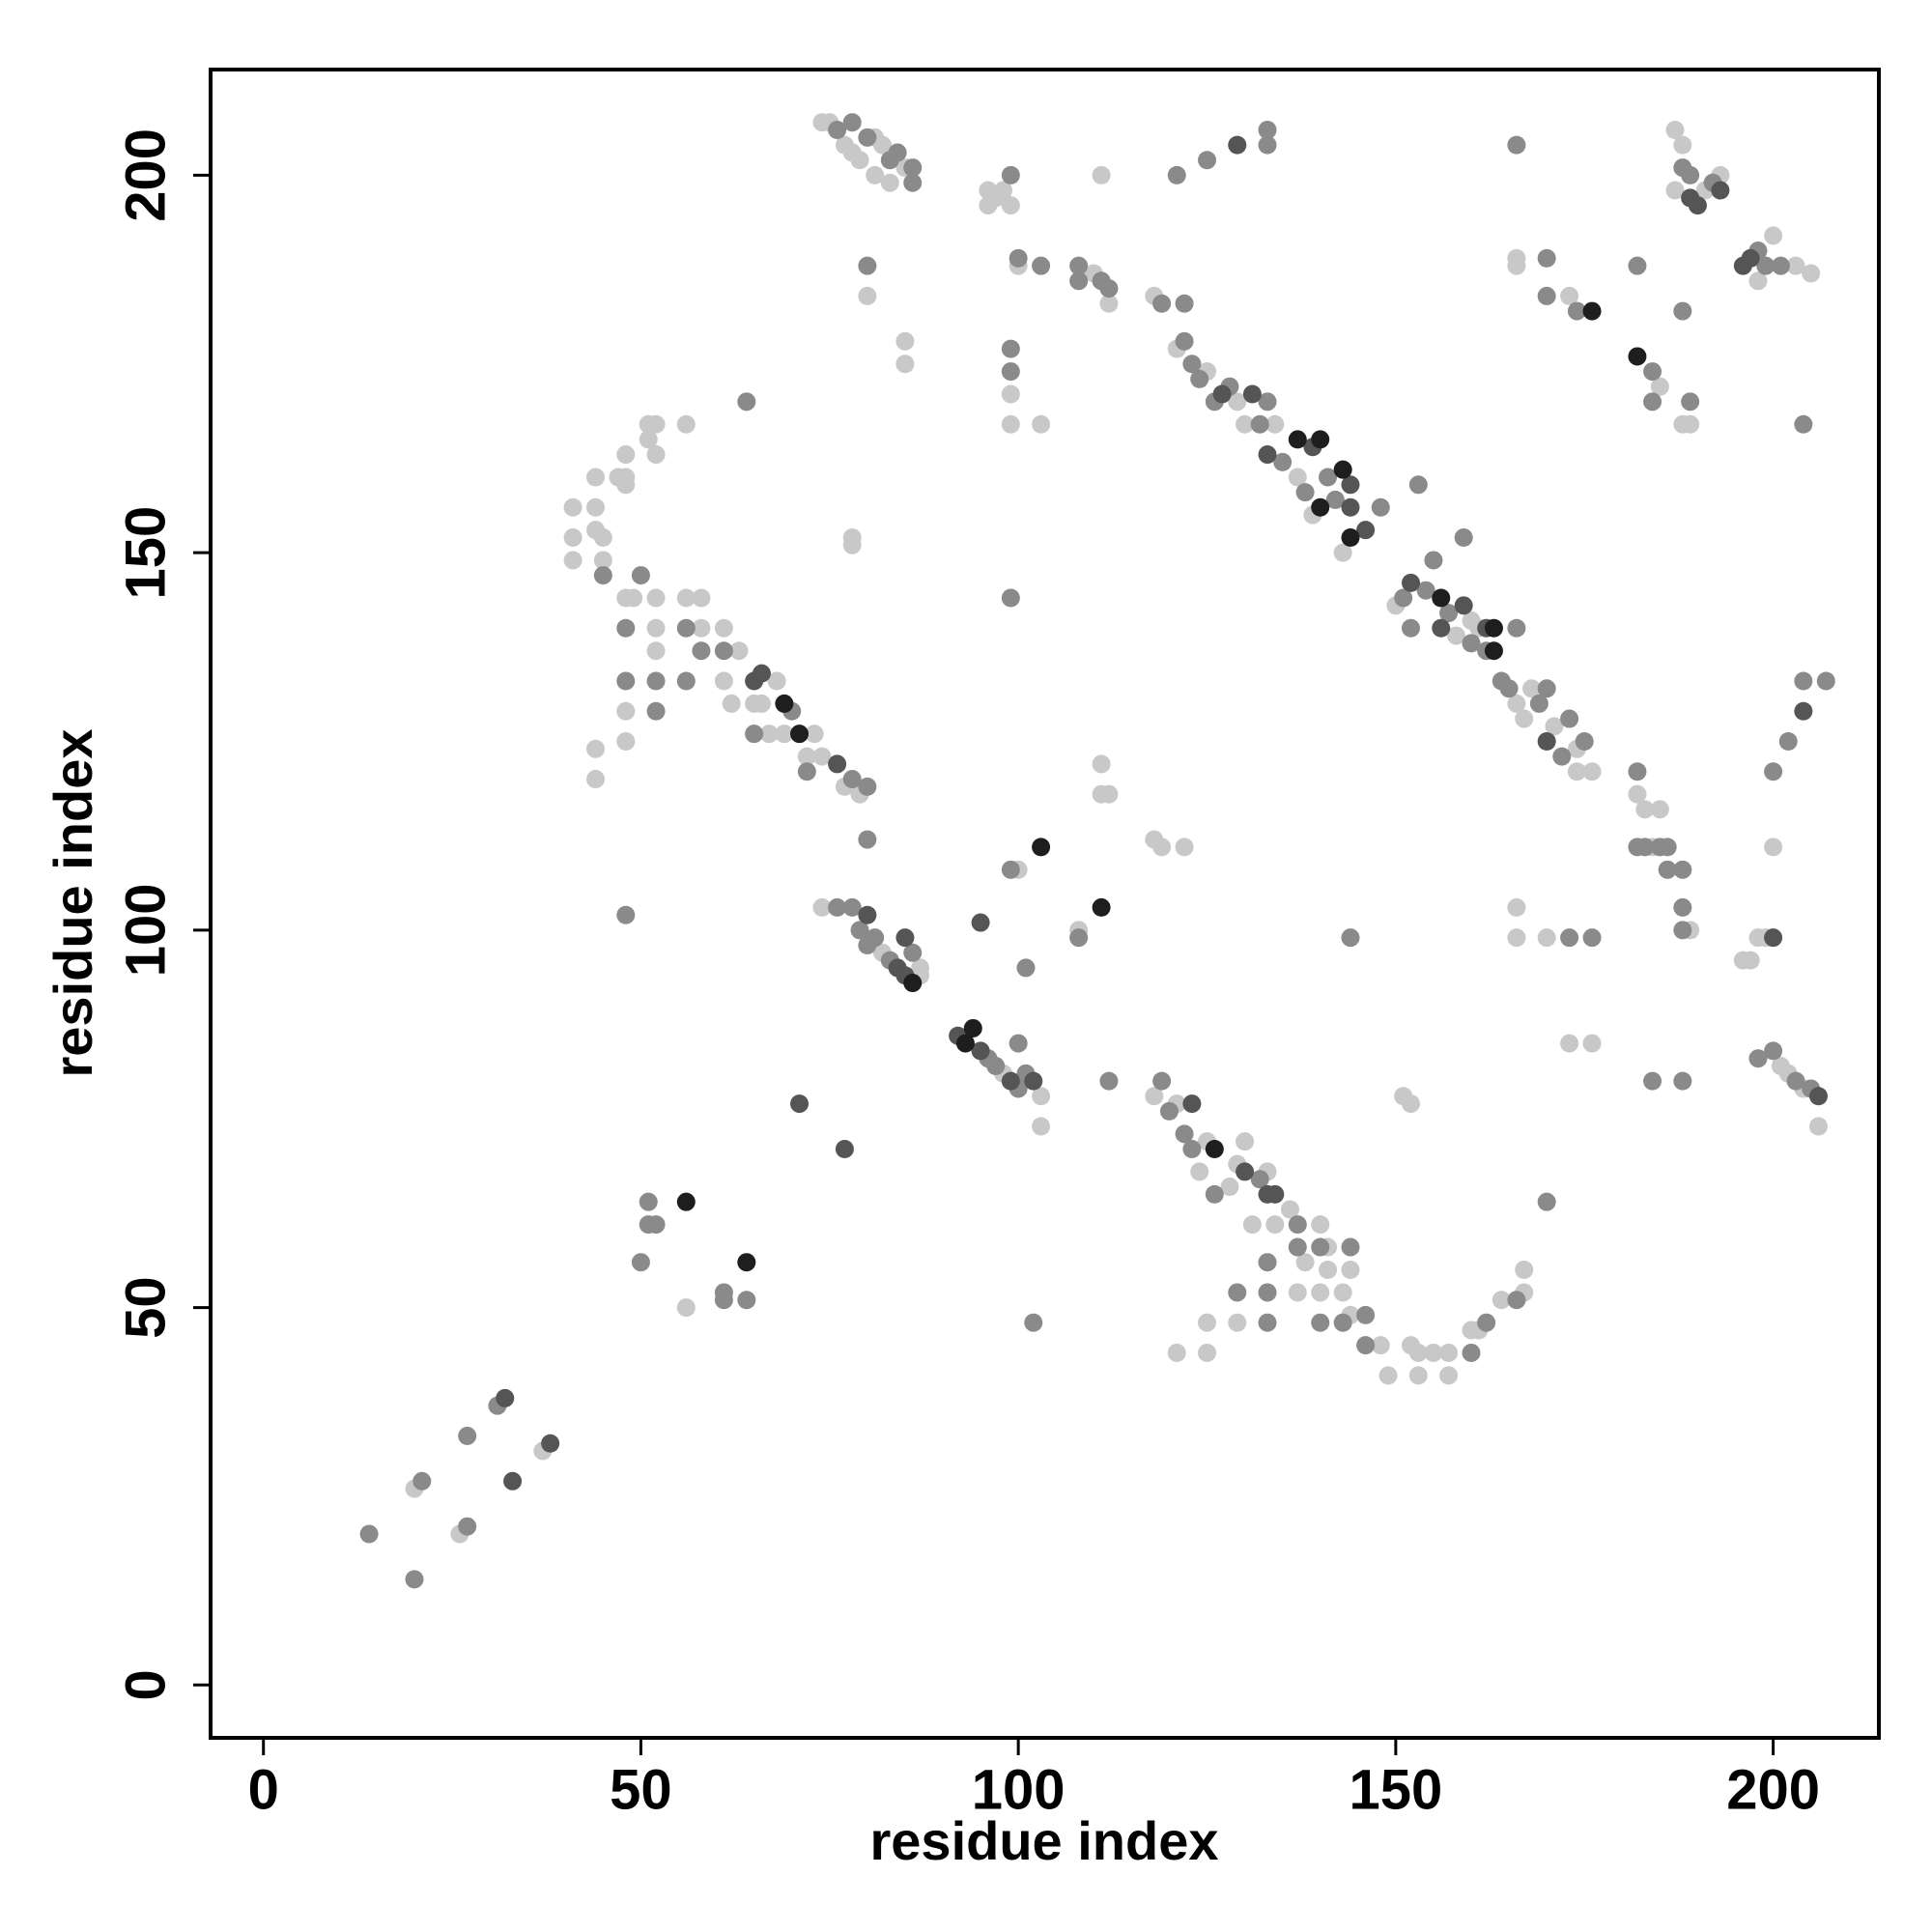  Describe the element at coordinates (145, 553) in the screenshot. I see `y-tick-label: 150` at that location.